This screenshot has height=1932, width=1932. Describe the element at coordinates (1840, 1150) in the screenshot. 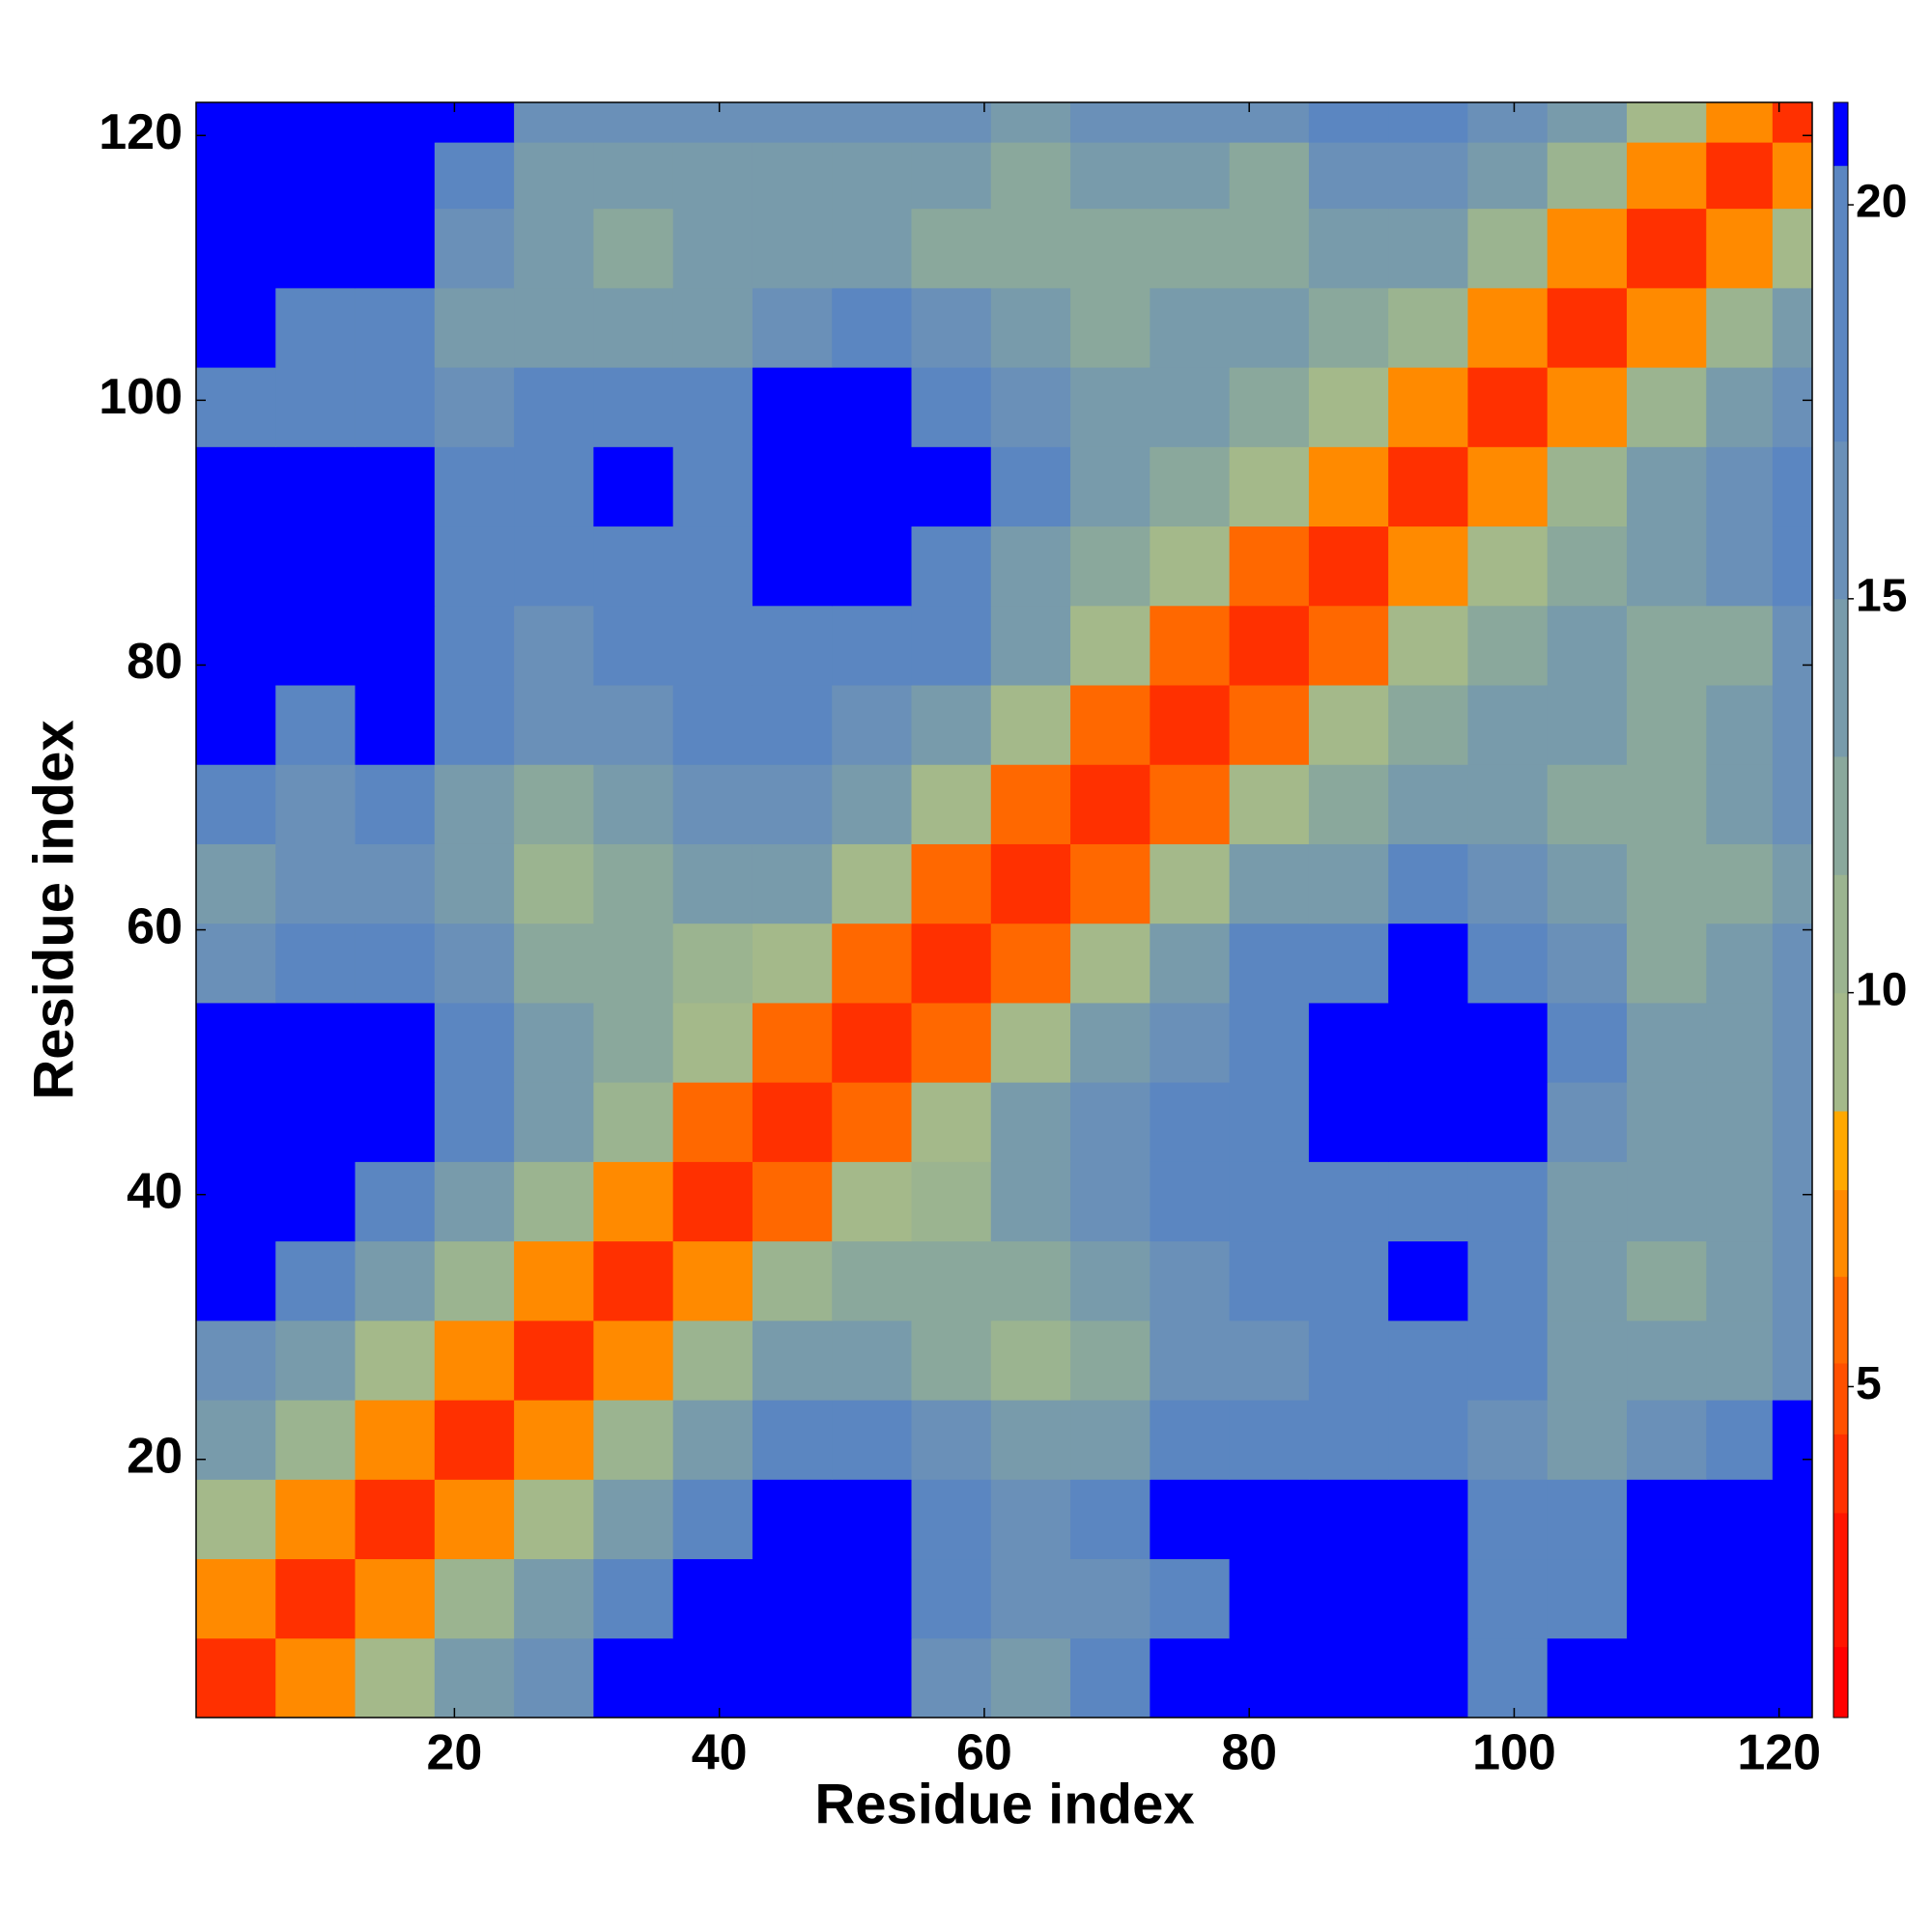

I see `colorbar-band` at that location.